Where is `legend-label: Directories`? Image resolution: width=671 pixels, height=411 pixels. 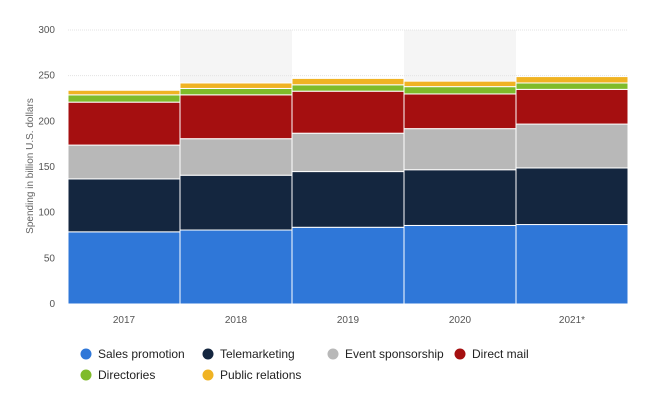 legend-label: Directories is located at coordinates (126, 375).